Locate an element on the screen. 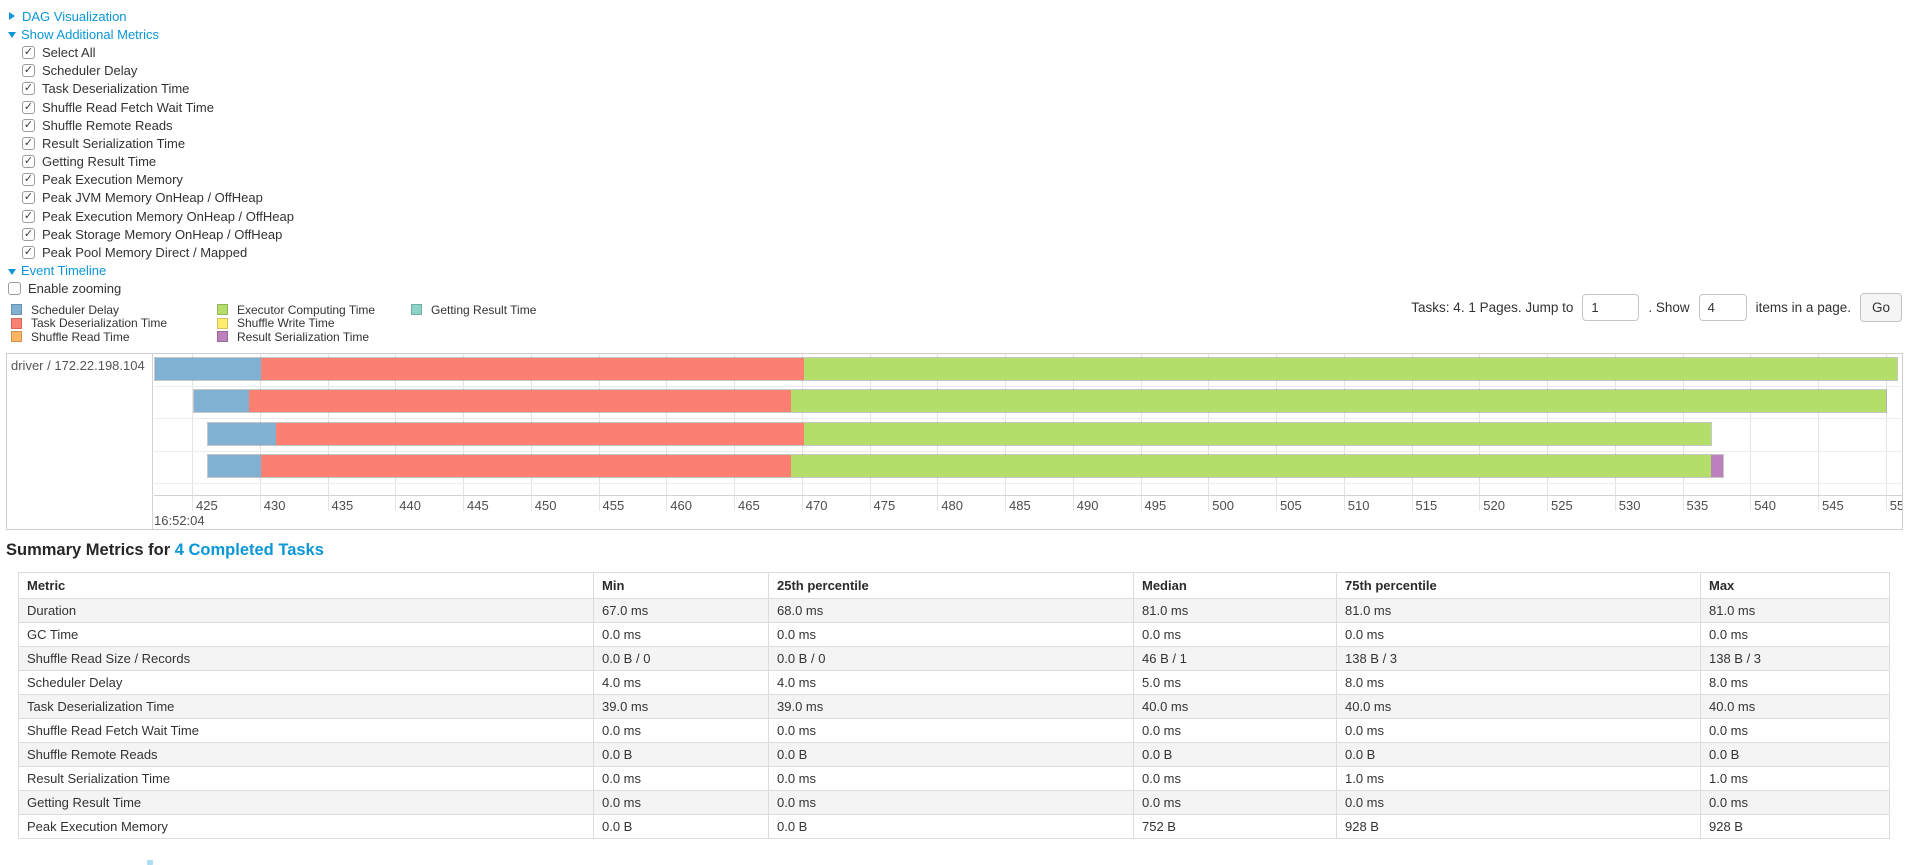  legend-label: Result Serialization Time is located at coordinates (303, 336).